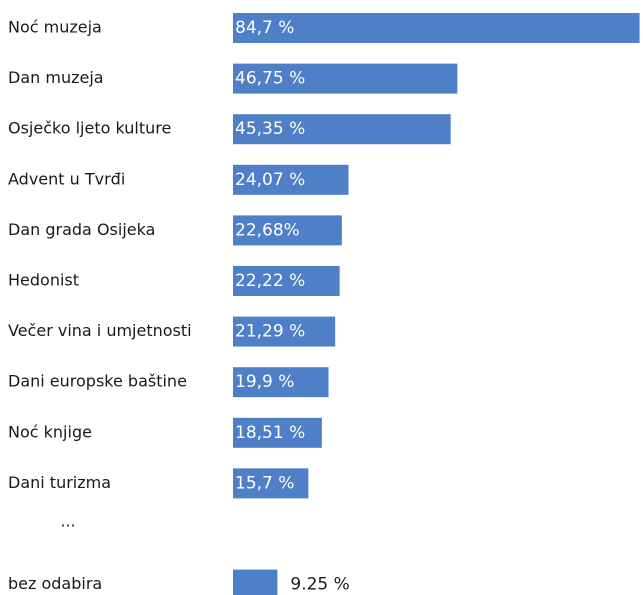 The height and width of the screenshot is (595, 643). What do you see at coordinates (55, 27) in the screenshot?
I see `category-label: Noć muzeja` at bounding box center [55, 27].